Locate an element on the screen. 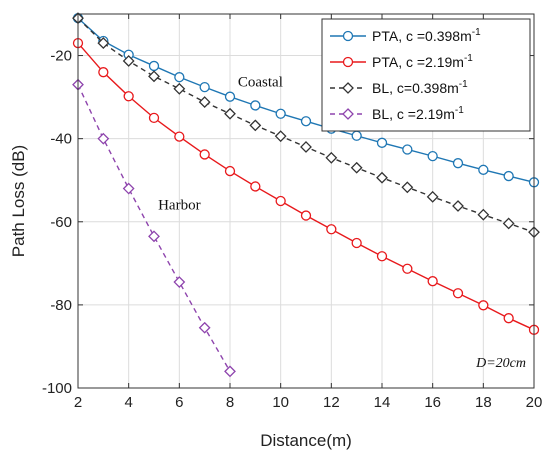 This screenshot has height=454, width=550. legend-label-text: BL, c=0.398m is located at coordinates (415, 88).